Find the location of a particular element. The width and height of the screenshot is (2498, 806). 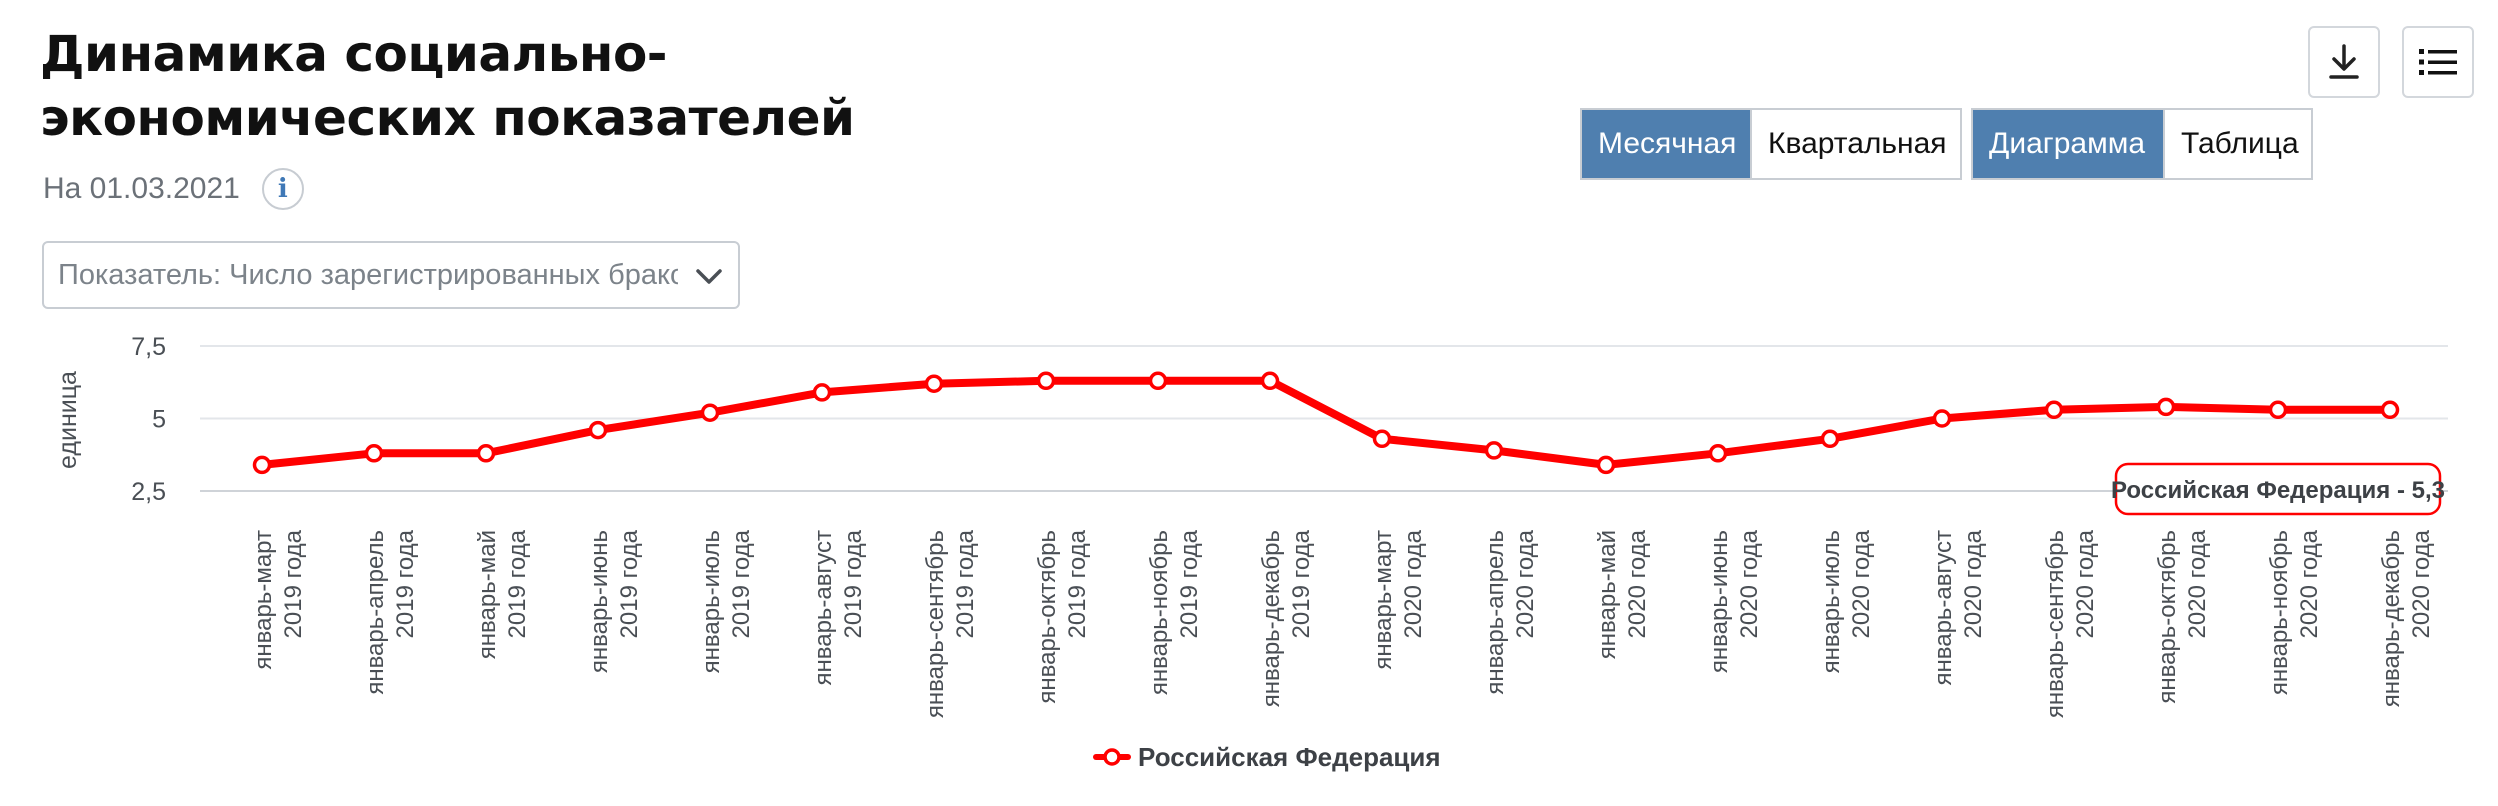

view-toggle: Диаграмма Таблица is located at coordinates (2142, 144).